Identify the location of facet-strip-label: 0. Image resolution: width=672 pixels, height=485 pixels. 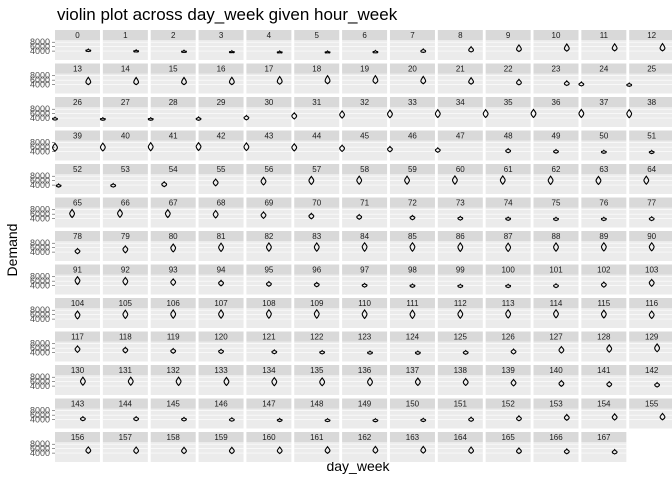
(77, 35).